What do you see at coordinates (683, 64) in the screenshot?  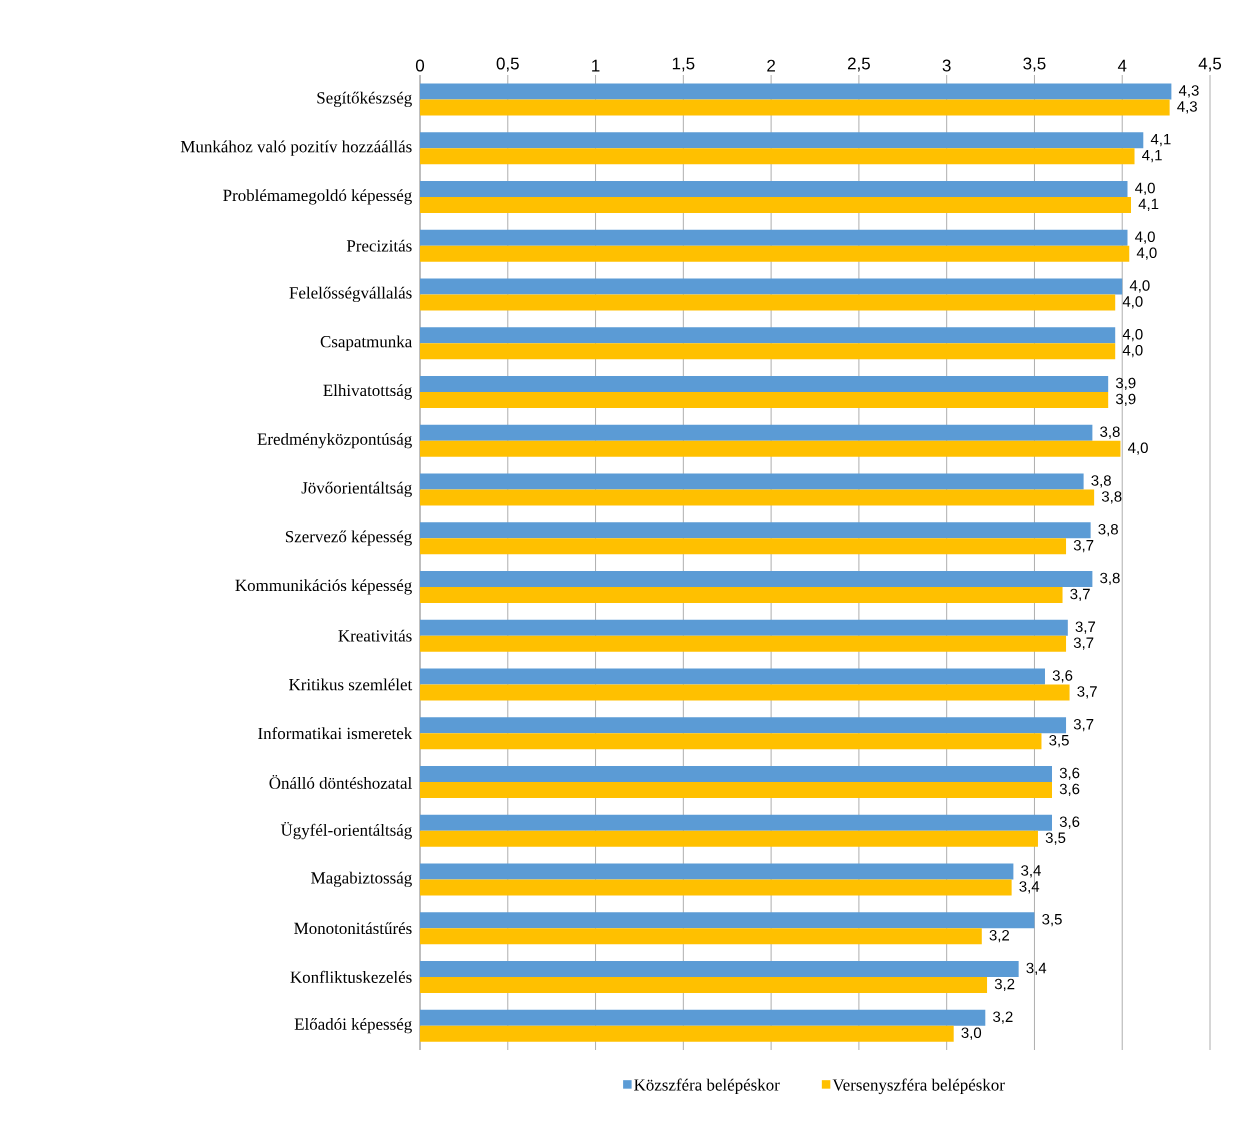 I see `x-tick-label: 1,5` at bounding box center [683, 64].